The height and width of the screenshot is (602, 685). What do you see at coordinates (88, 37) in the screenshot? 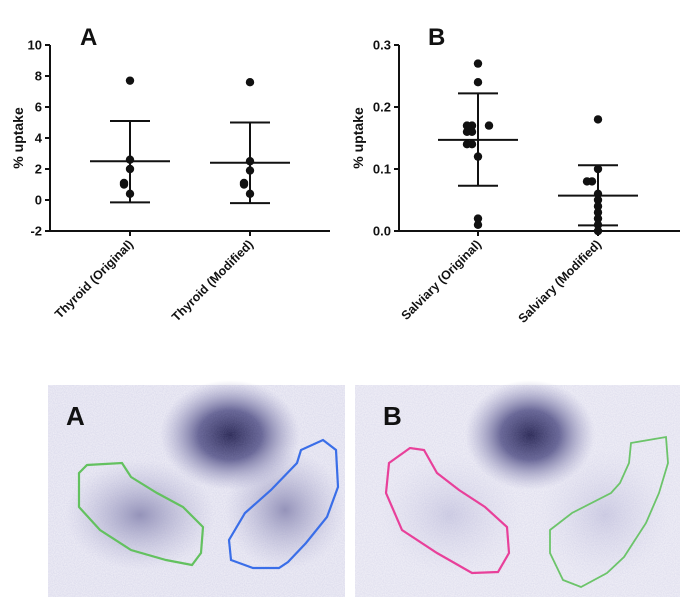
I see `panel-label: A` at bounding box center [88, 37].